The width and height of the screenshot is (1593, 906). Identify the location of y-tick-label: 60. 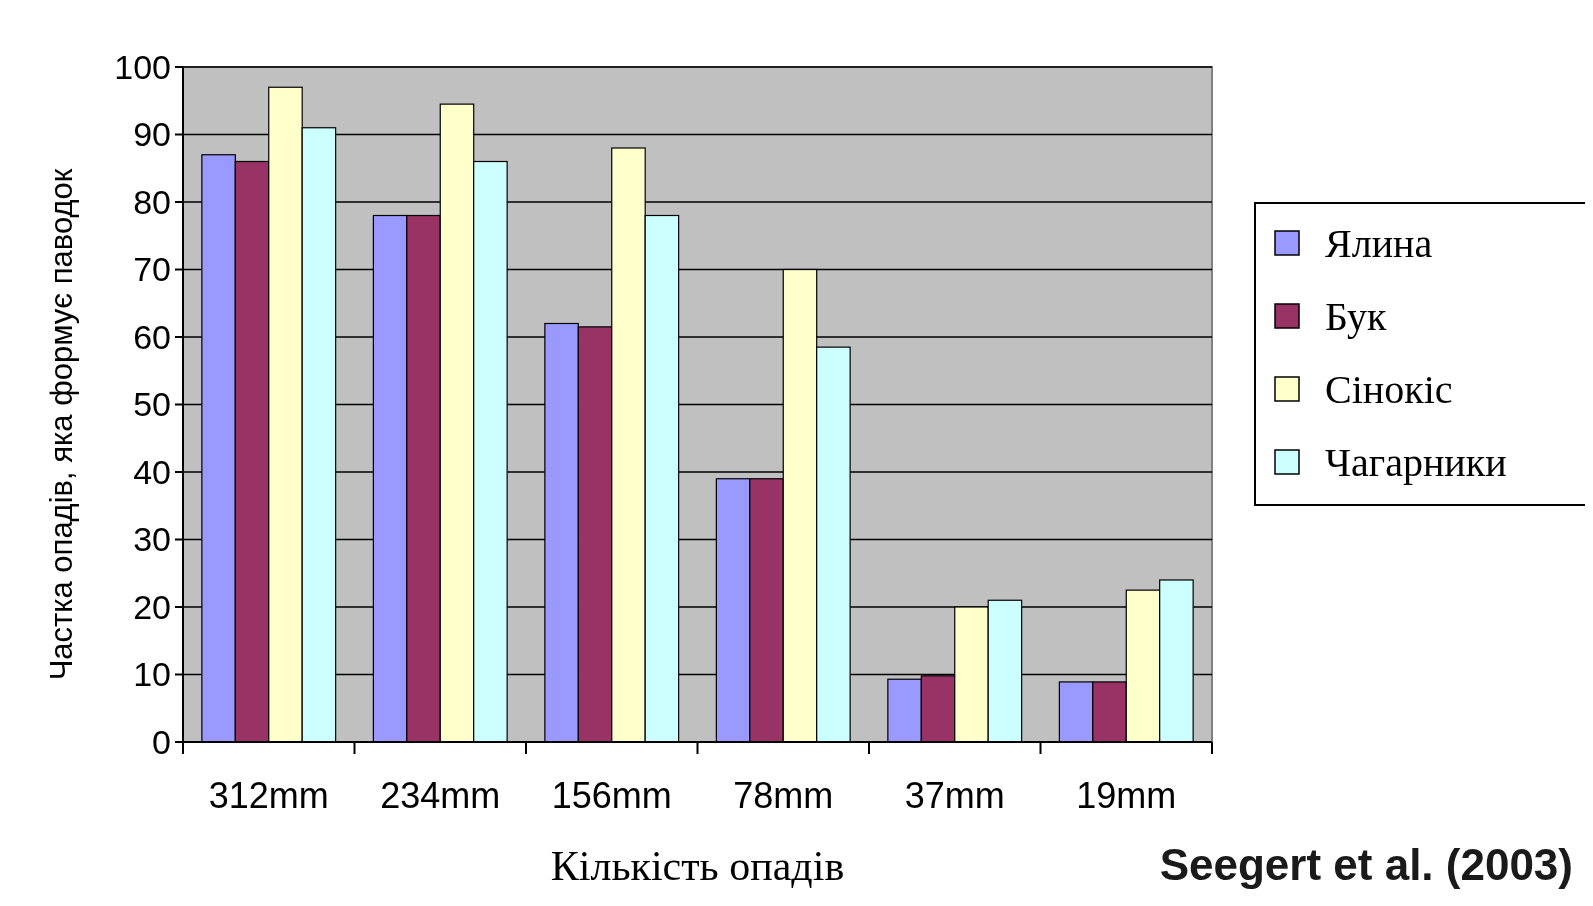
(152, 336).